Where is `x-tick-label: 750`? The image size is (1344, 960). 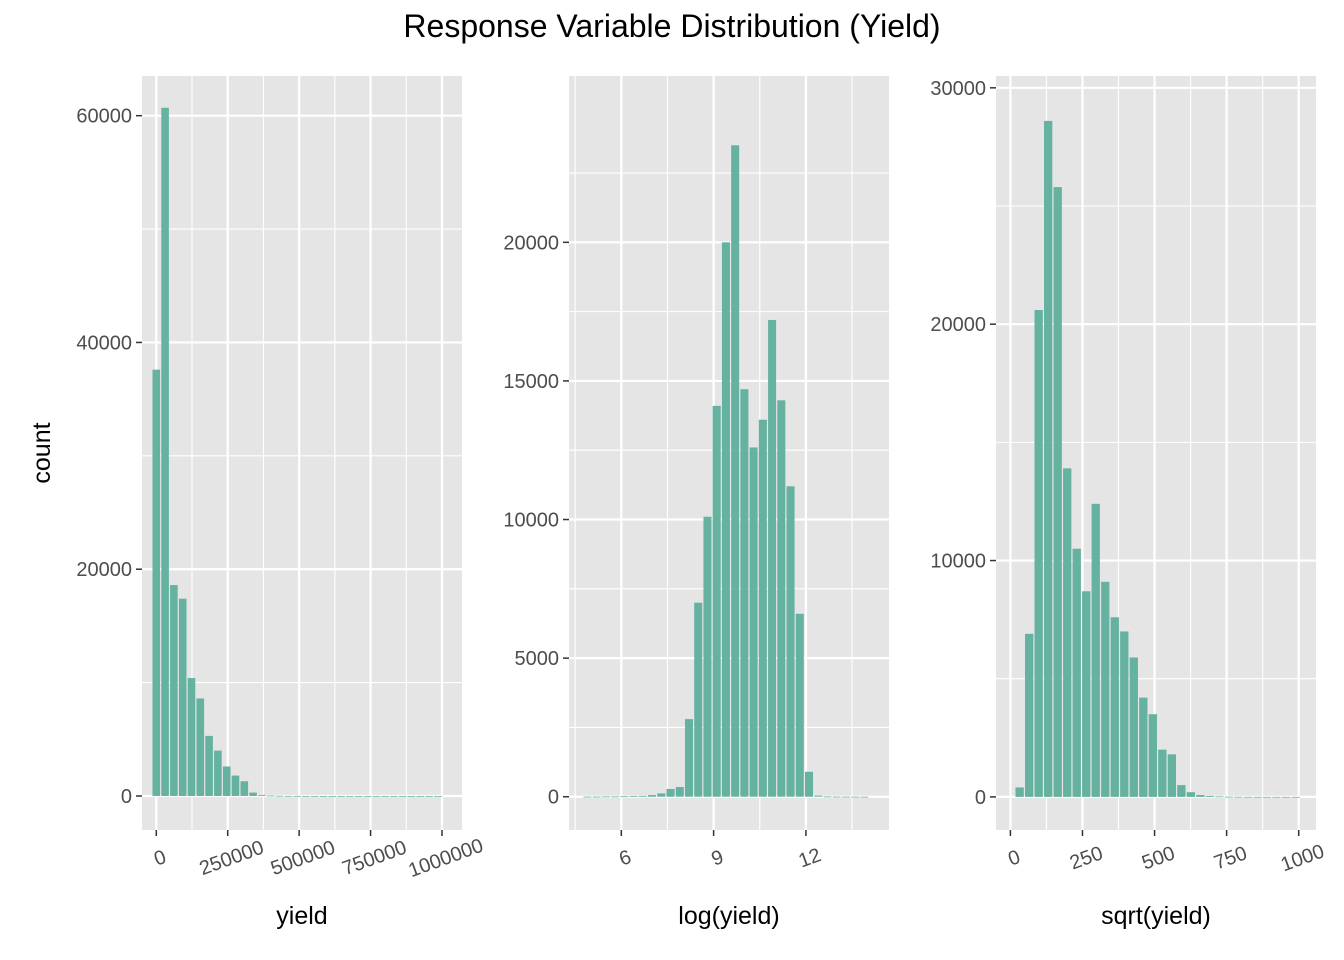 x-tick-label: 750 is located at coordinates (1230, 858).